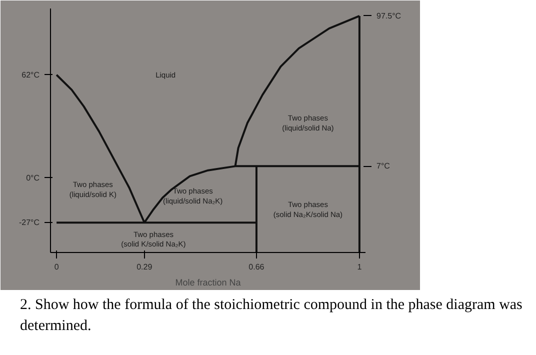 The height and width of the screenshot is (355, 536). Describe the element at coordinates (256, 267) in the screenshot. I see `x-tick-label: 0.66` at that location.